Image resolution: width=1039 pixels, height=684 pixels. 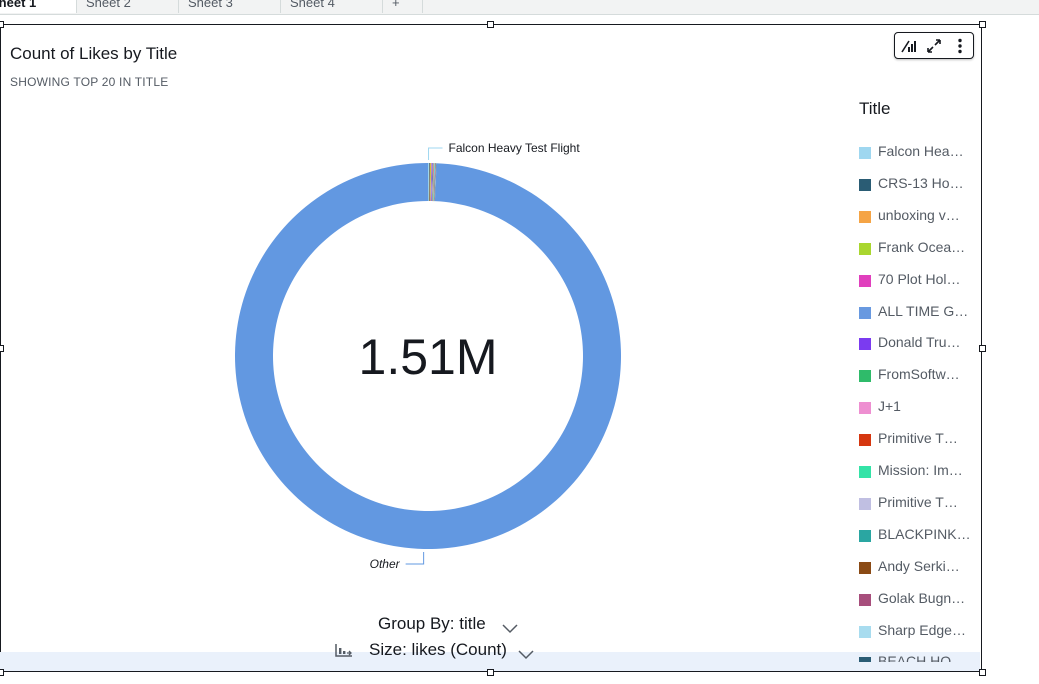 I want to click on sheet-tab: Sheet 1, so click(x=38, y=6).